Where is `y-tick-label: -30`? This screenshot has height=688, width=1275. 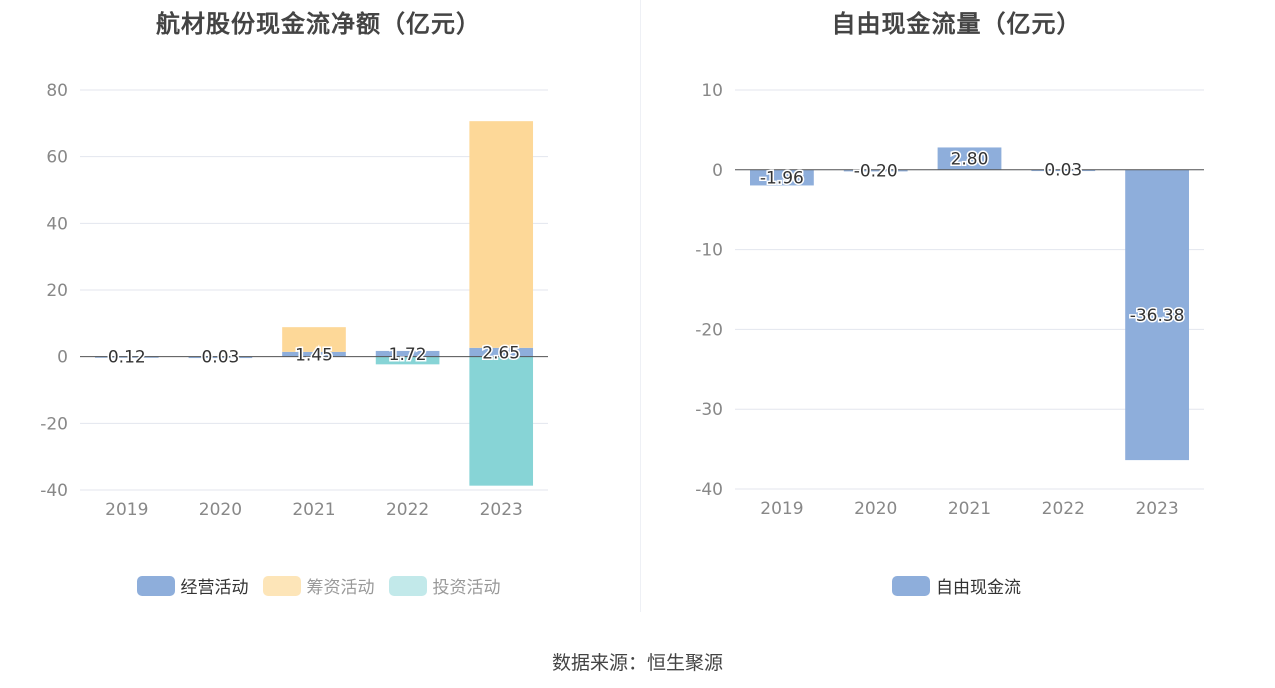 y-tick-label: -30 is located at coordinates (709, 410).